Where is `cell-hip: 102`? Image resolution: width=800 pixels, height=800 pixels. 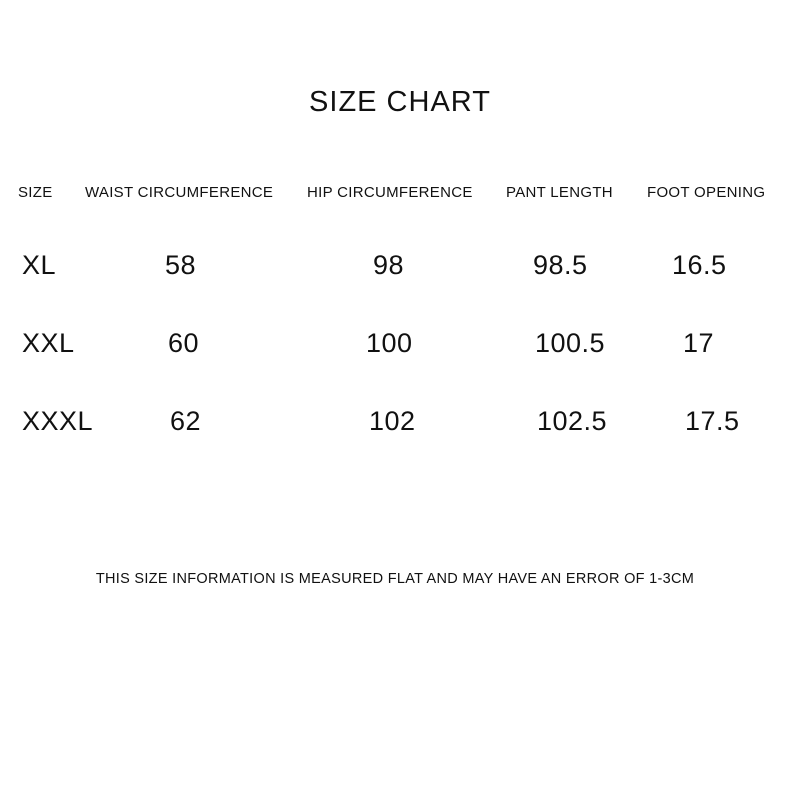 cell-hip: 102 is located at coordinates (392, 421).